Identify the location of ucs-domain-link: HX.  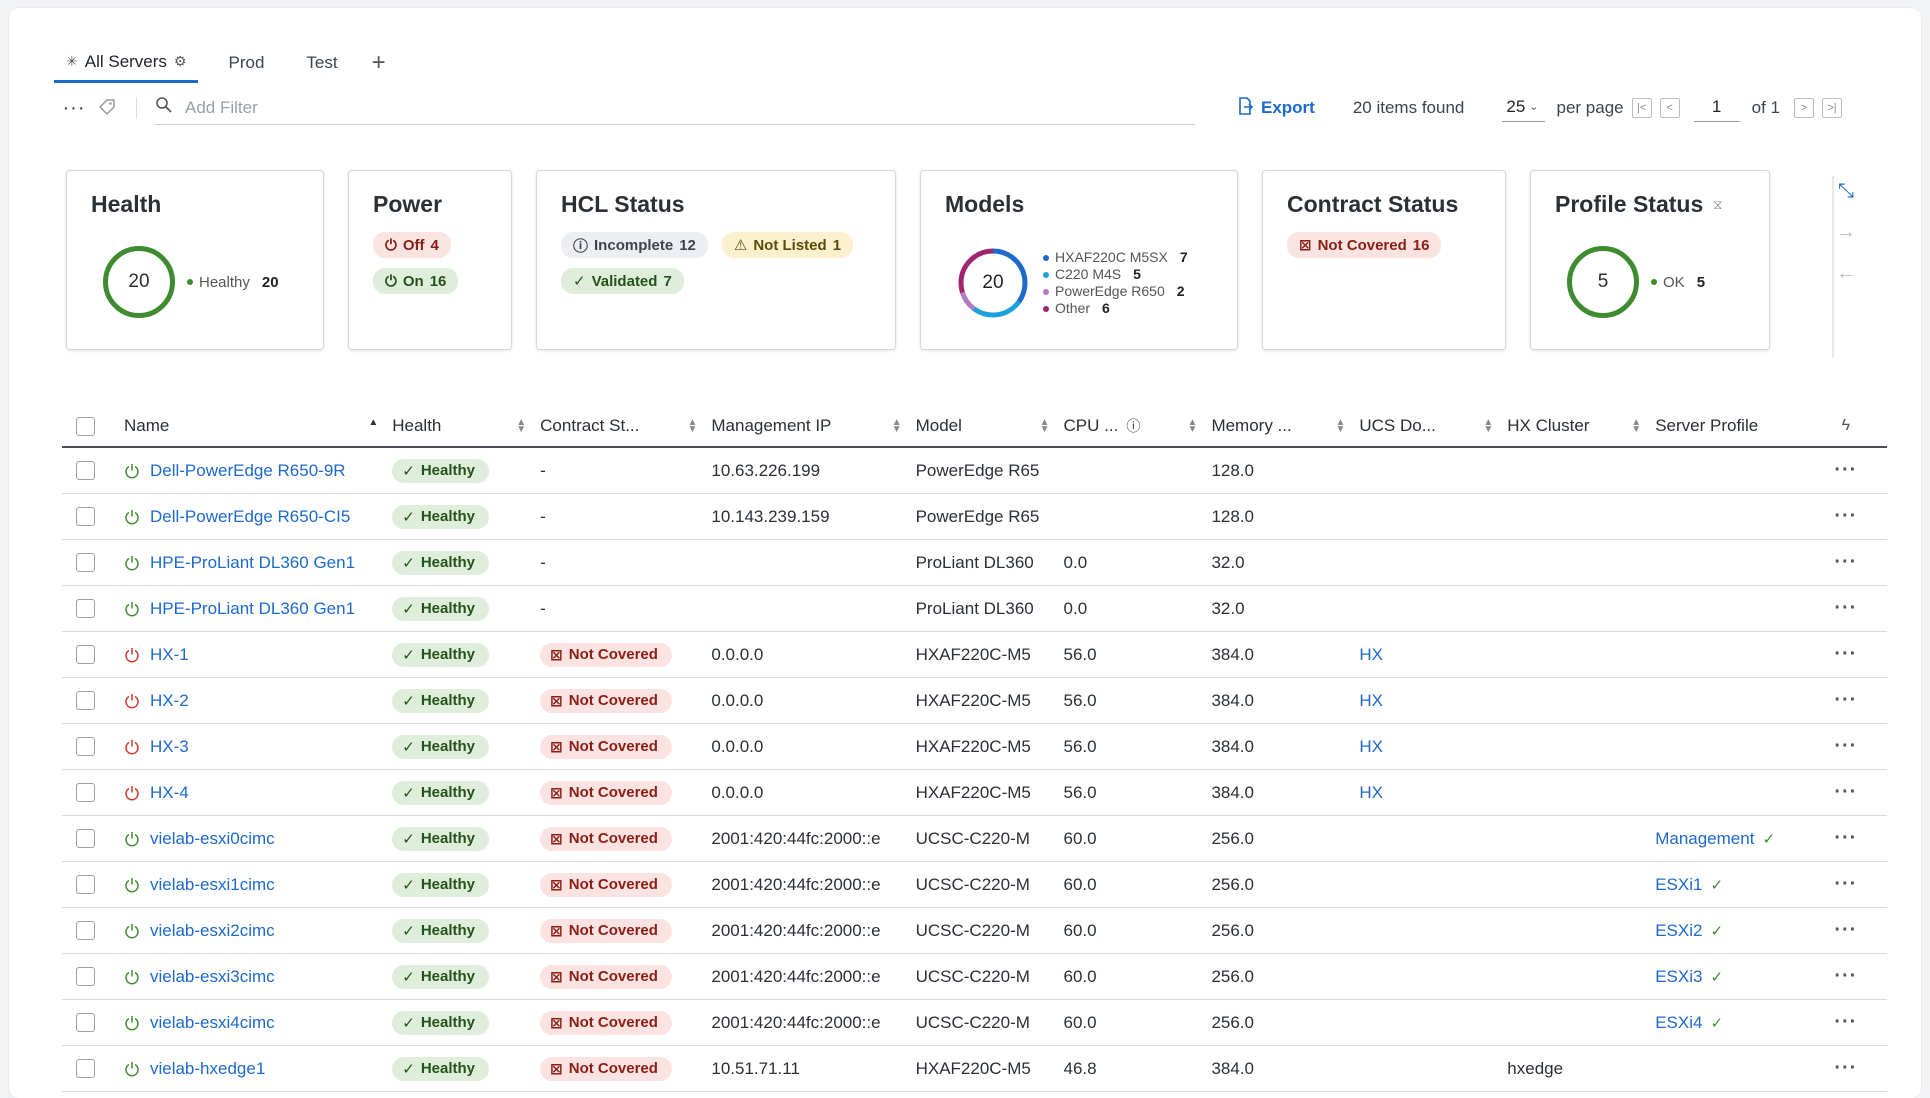
(1371, 792).